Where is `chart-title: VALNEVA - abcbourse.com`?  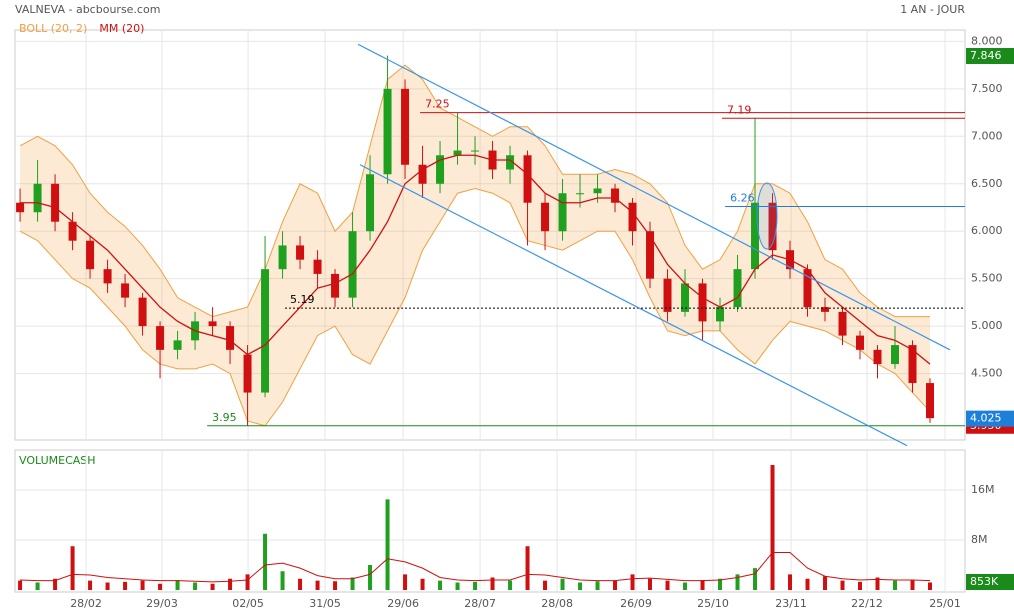 chart-title: VALNEVA - abcbourse.com is located at coordinates (87, 9).